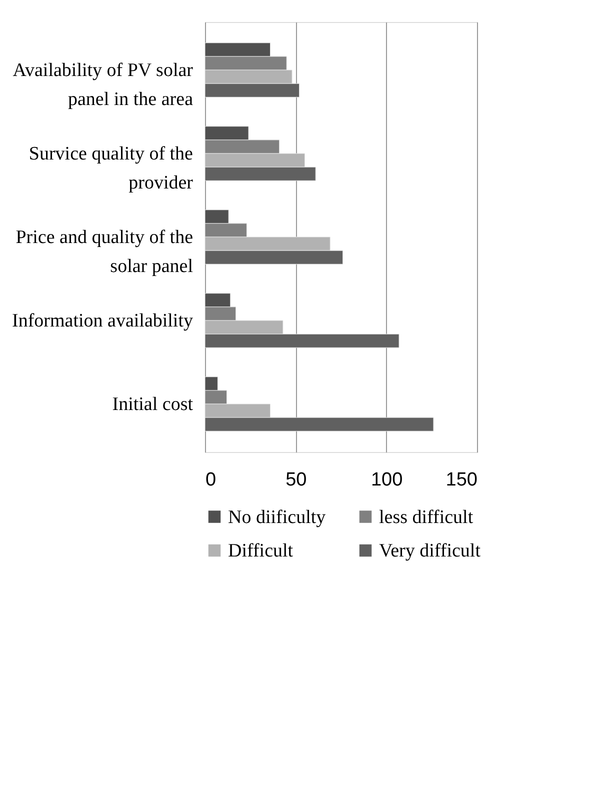  Describe the element at coordinates (261, 551) in the screenshot. I see `legend-label: Difficult` at that location.